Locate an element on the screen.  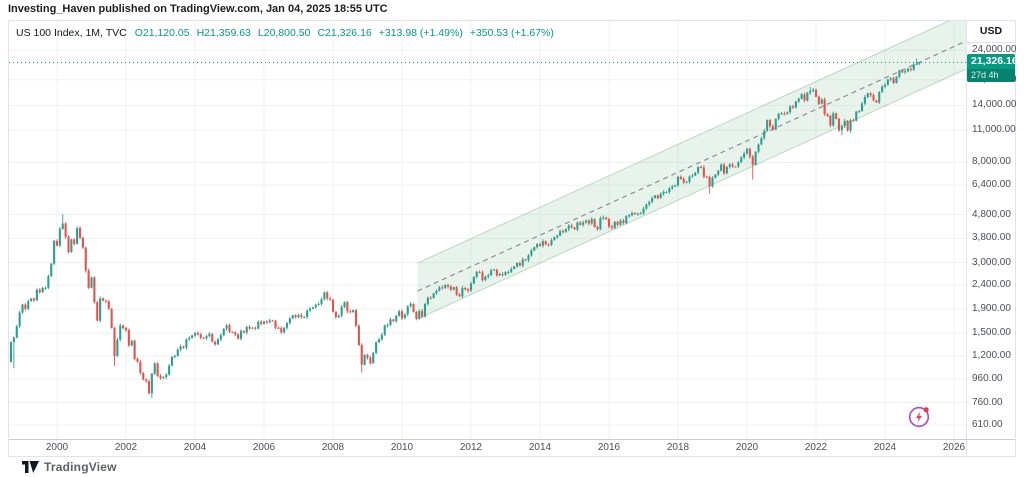
year-tick-label: 2000 is located at coordinates (57, 447).